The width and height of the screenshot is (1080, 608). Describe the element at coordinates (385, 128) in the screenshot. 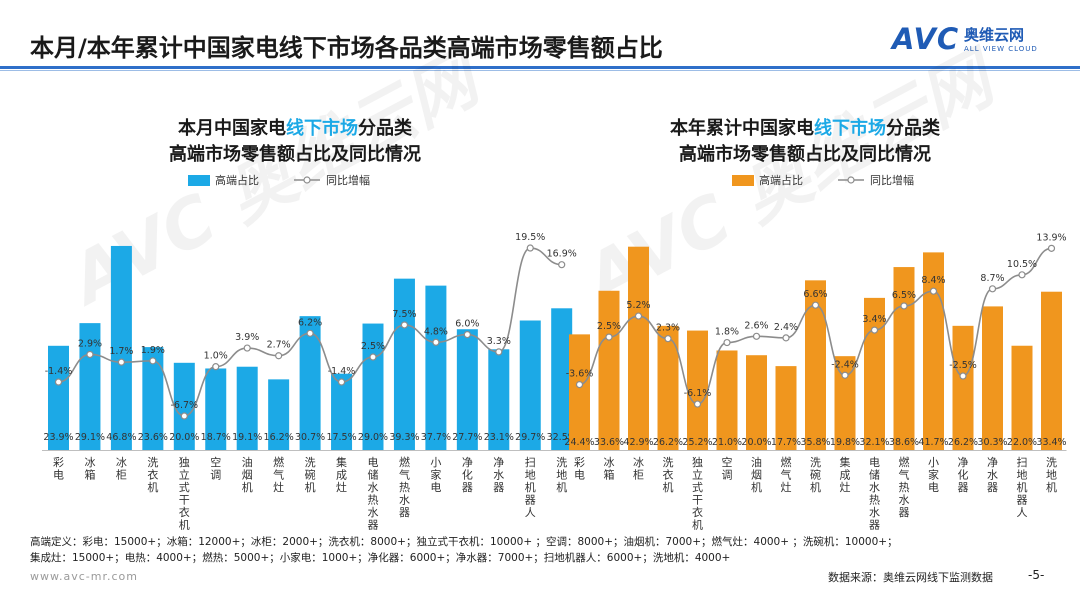

I see `chart1-title-suffix: 分品类` at that location.